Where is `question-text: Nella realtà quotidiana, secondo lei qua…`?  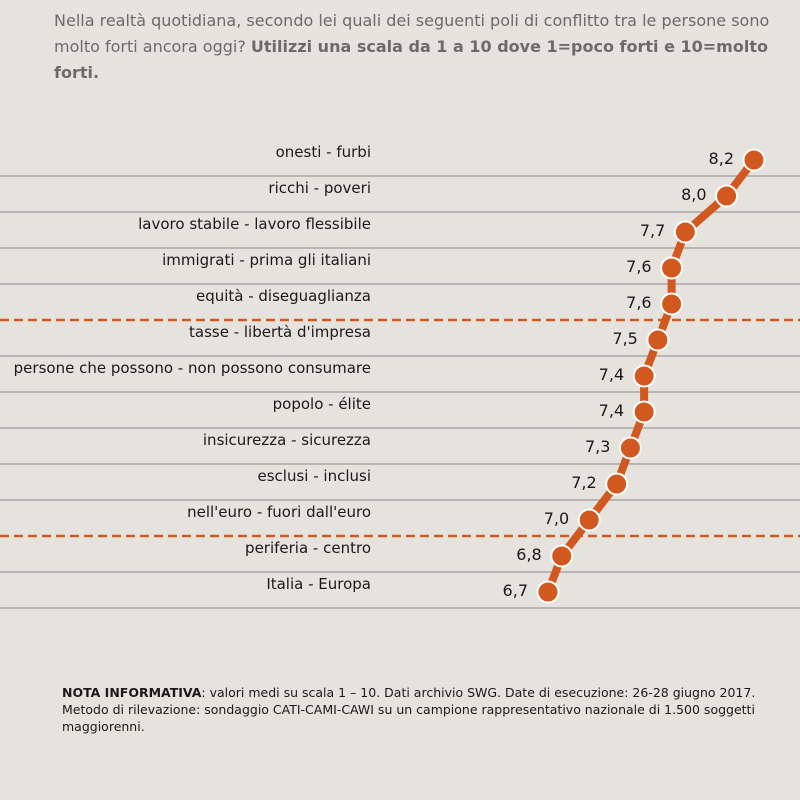
question-text: Nella realtà quotidiana, secondo lei qua… is located at coordinates (412, 33).